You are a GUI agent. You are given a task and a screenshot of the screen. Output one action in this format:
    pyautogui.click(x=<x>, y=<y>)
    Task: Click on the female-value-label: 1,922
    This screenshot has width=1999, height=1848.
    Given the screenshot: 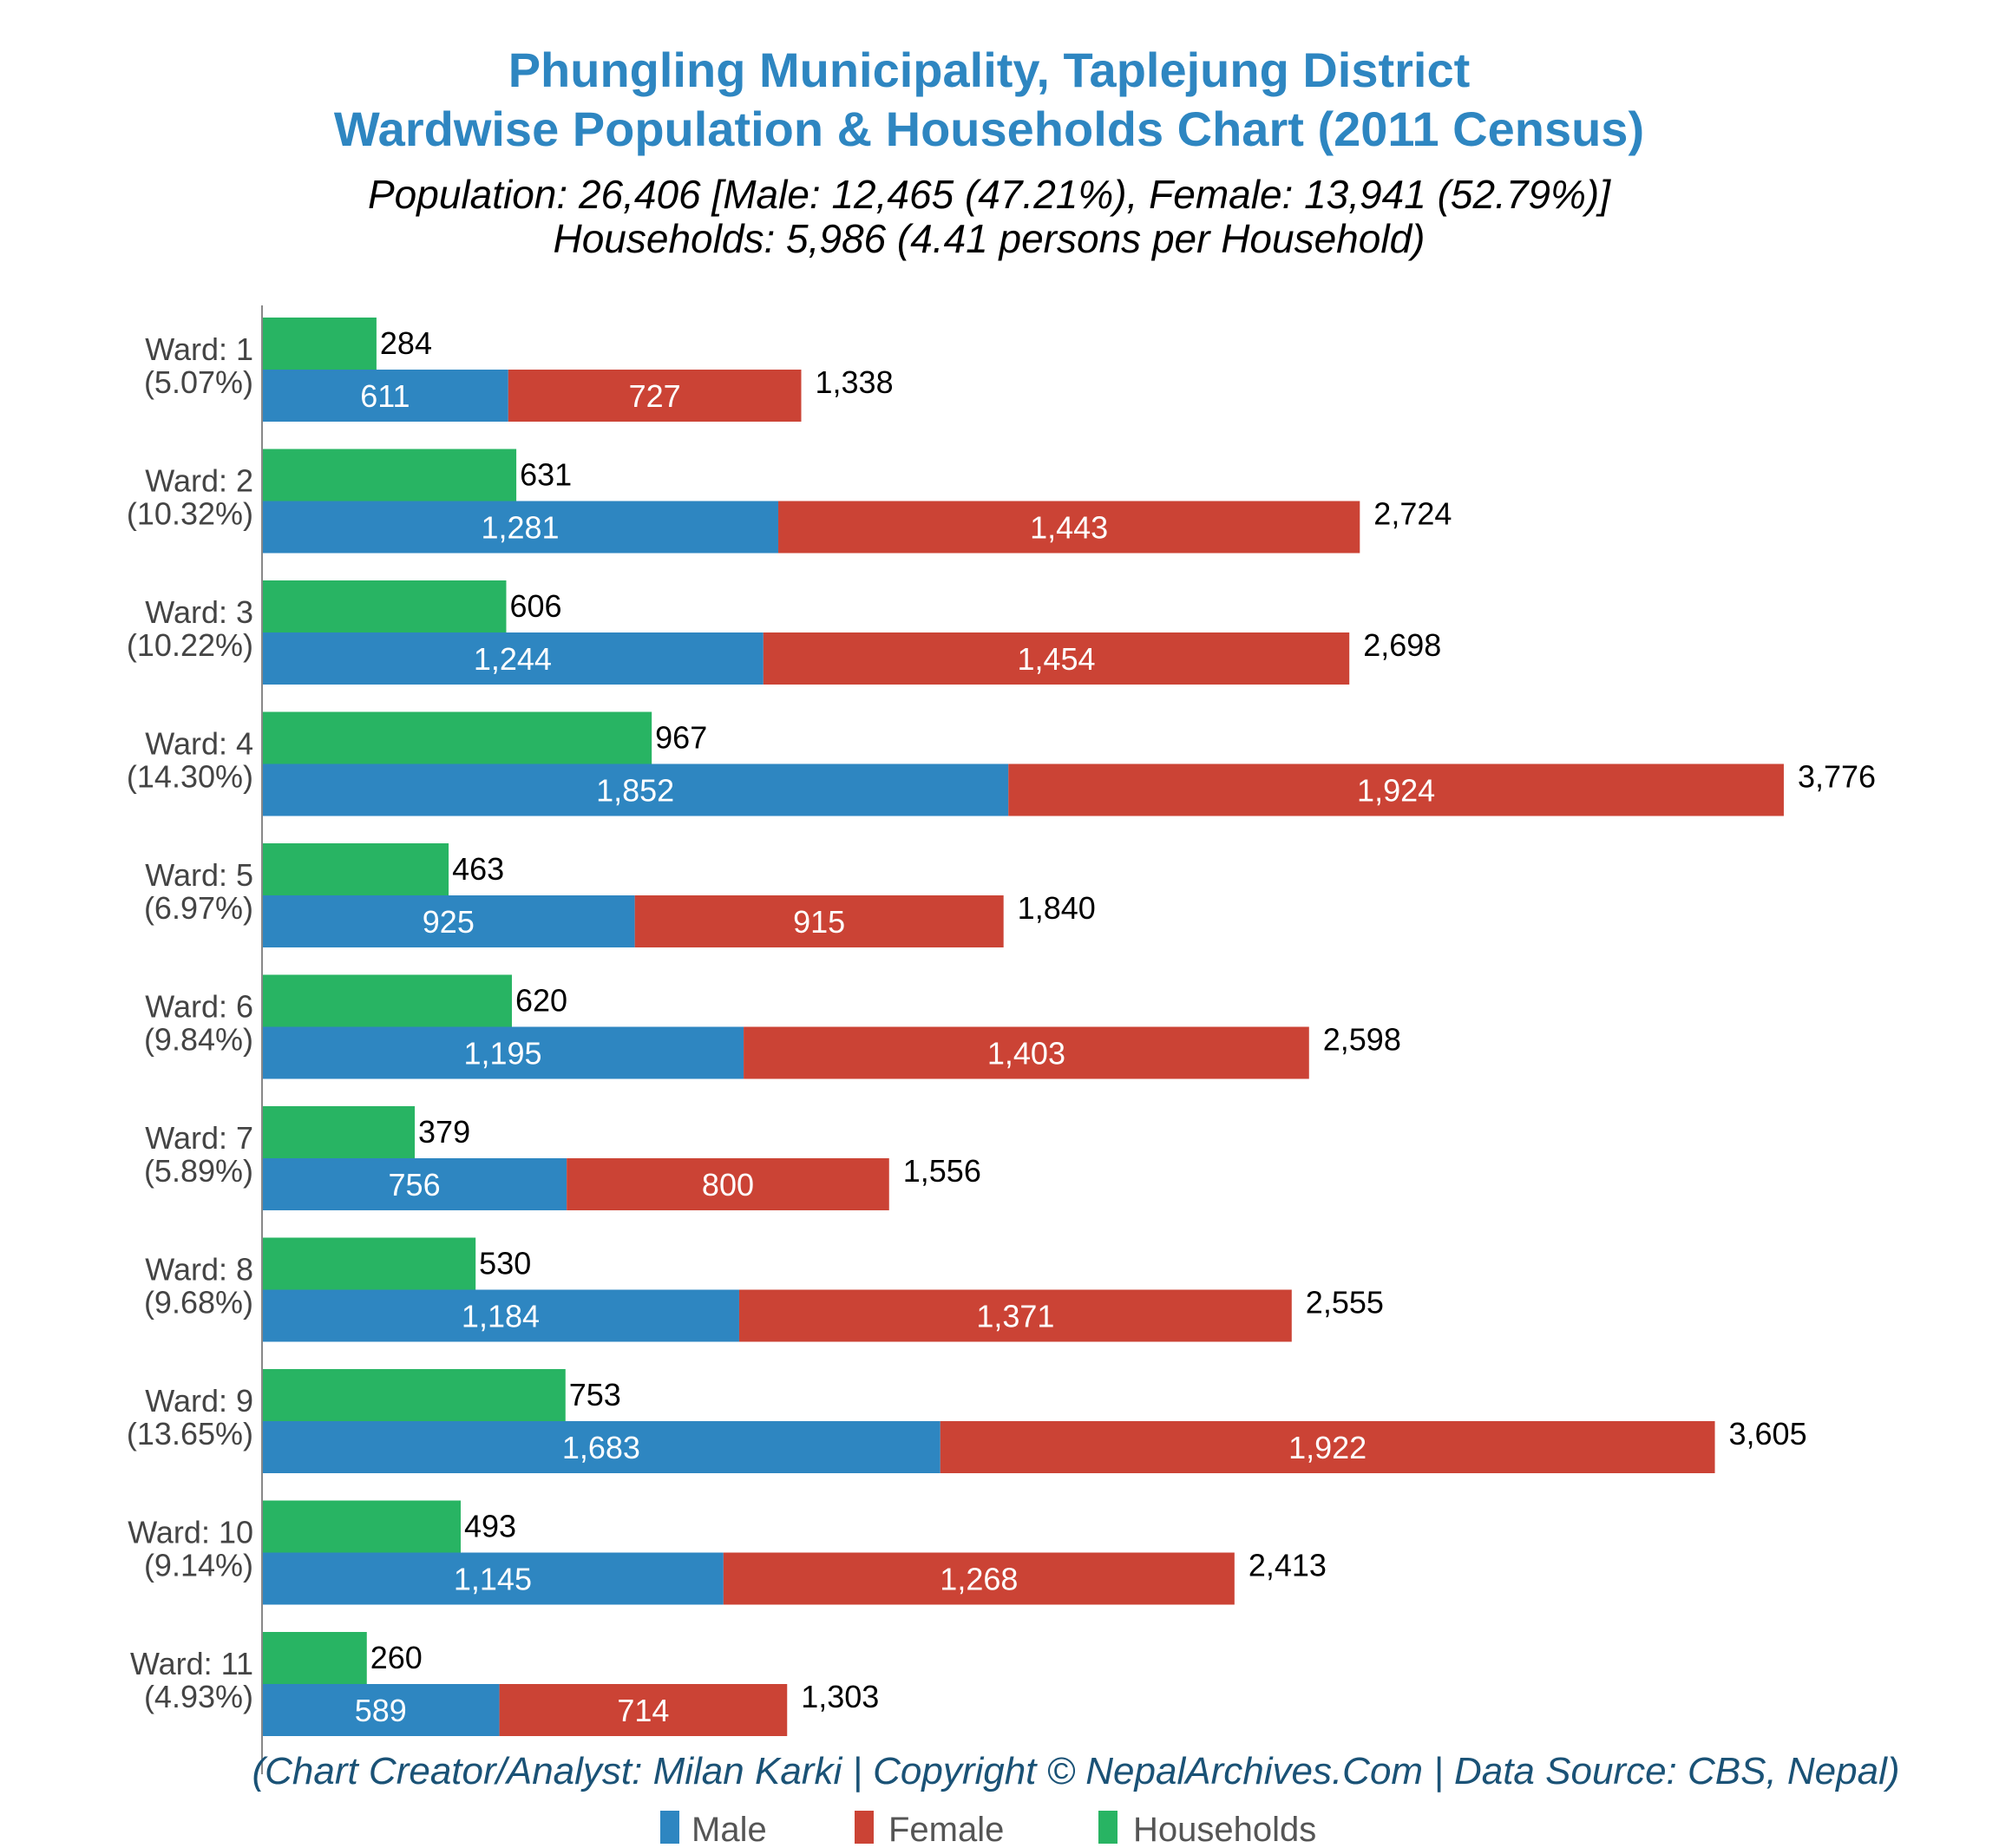 What is the action you would take?
    pyautogui.click(x=1327, y=1447)
    